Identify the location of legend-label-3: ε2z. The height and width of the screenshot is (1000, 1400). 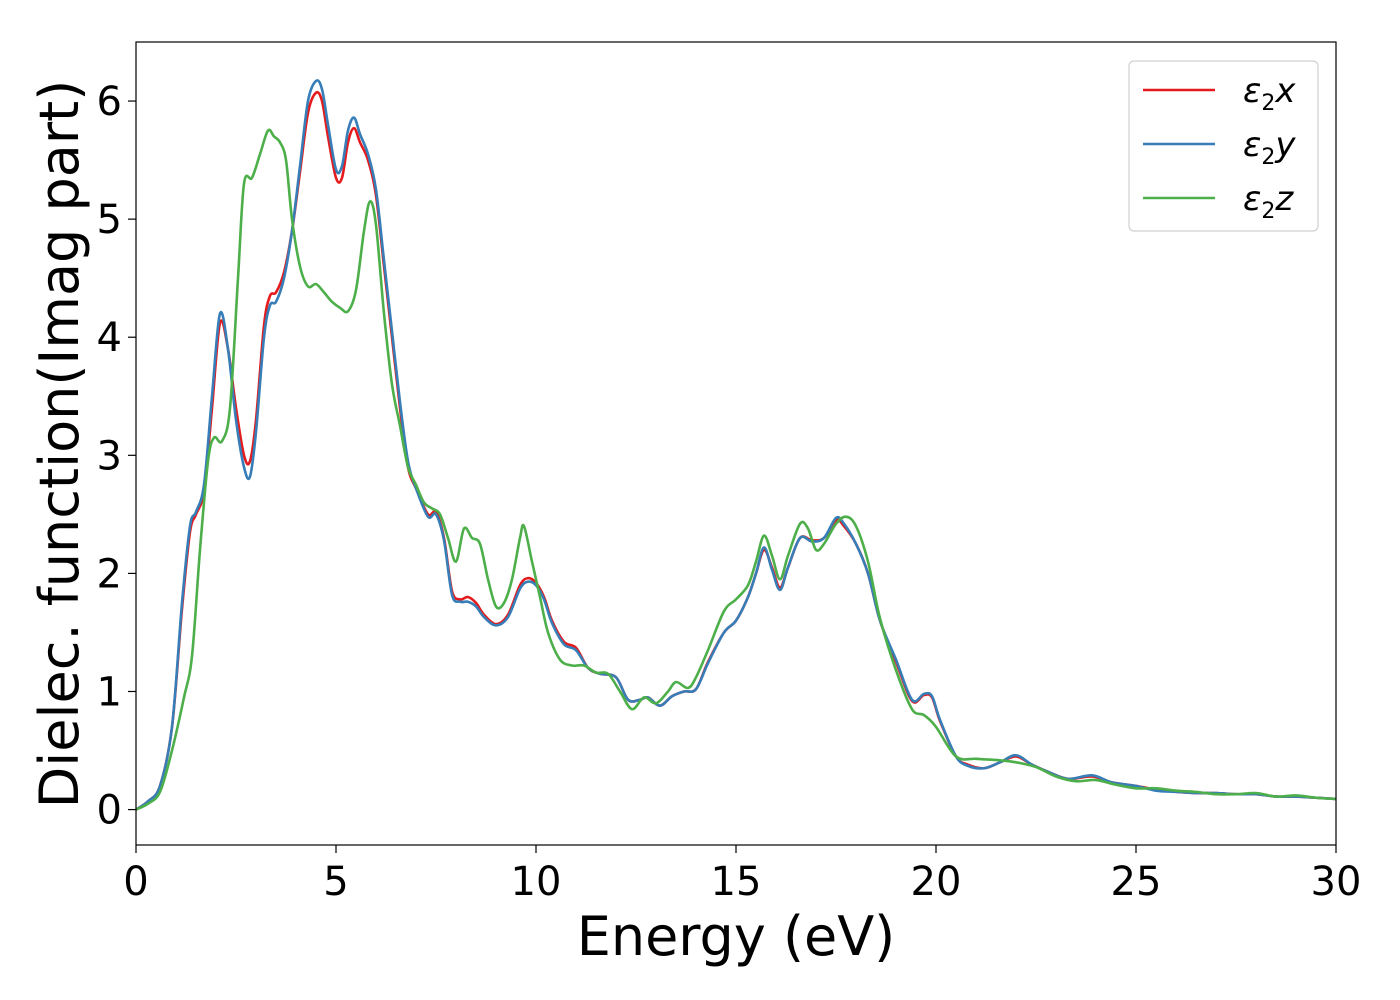
(1268, 201).